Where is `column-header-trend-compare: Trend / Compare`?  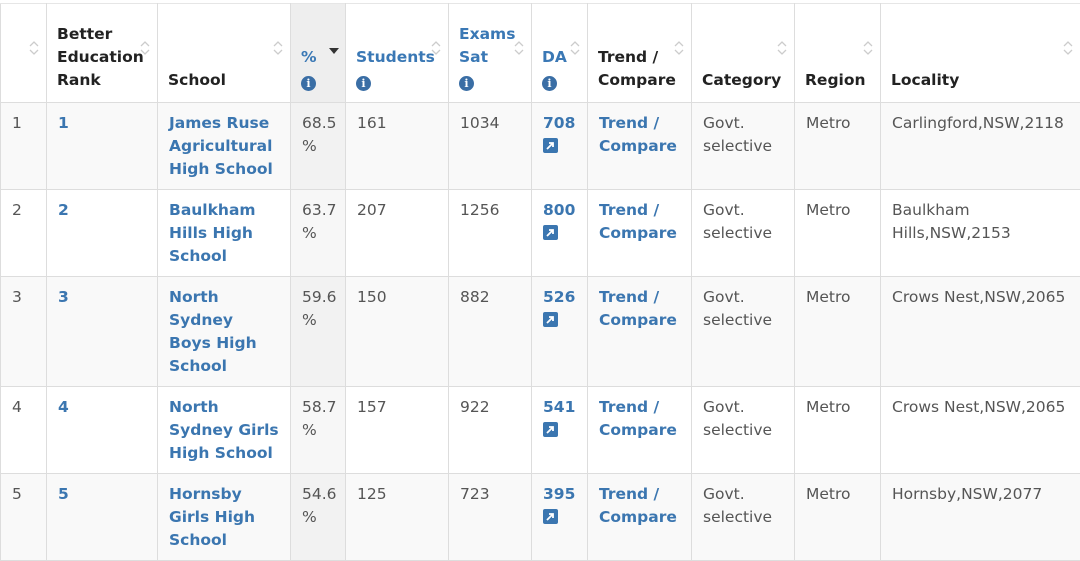 column-header-trend-compare: Trend / Compare is located at coordinates (640, 53).